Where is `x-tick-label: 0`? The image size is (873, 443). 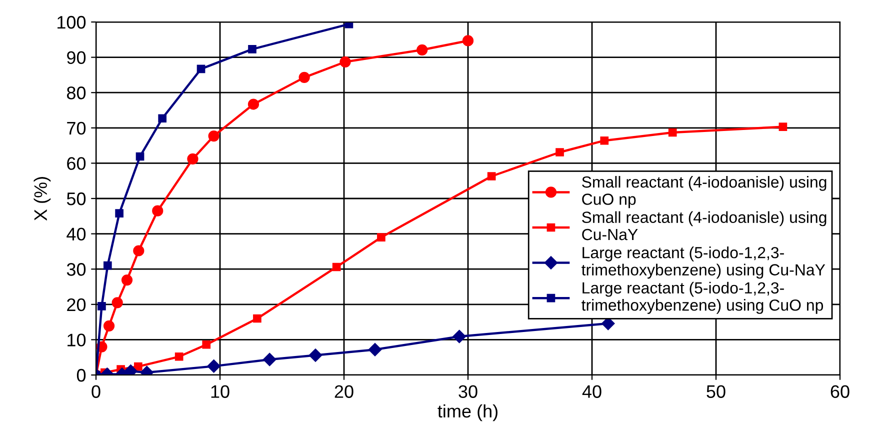 x-tick-label: 0 is located at coordinates (96, 391).